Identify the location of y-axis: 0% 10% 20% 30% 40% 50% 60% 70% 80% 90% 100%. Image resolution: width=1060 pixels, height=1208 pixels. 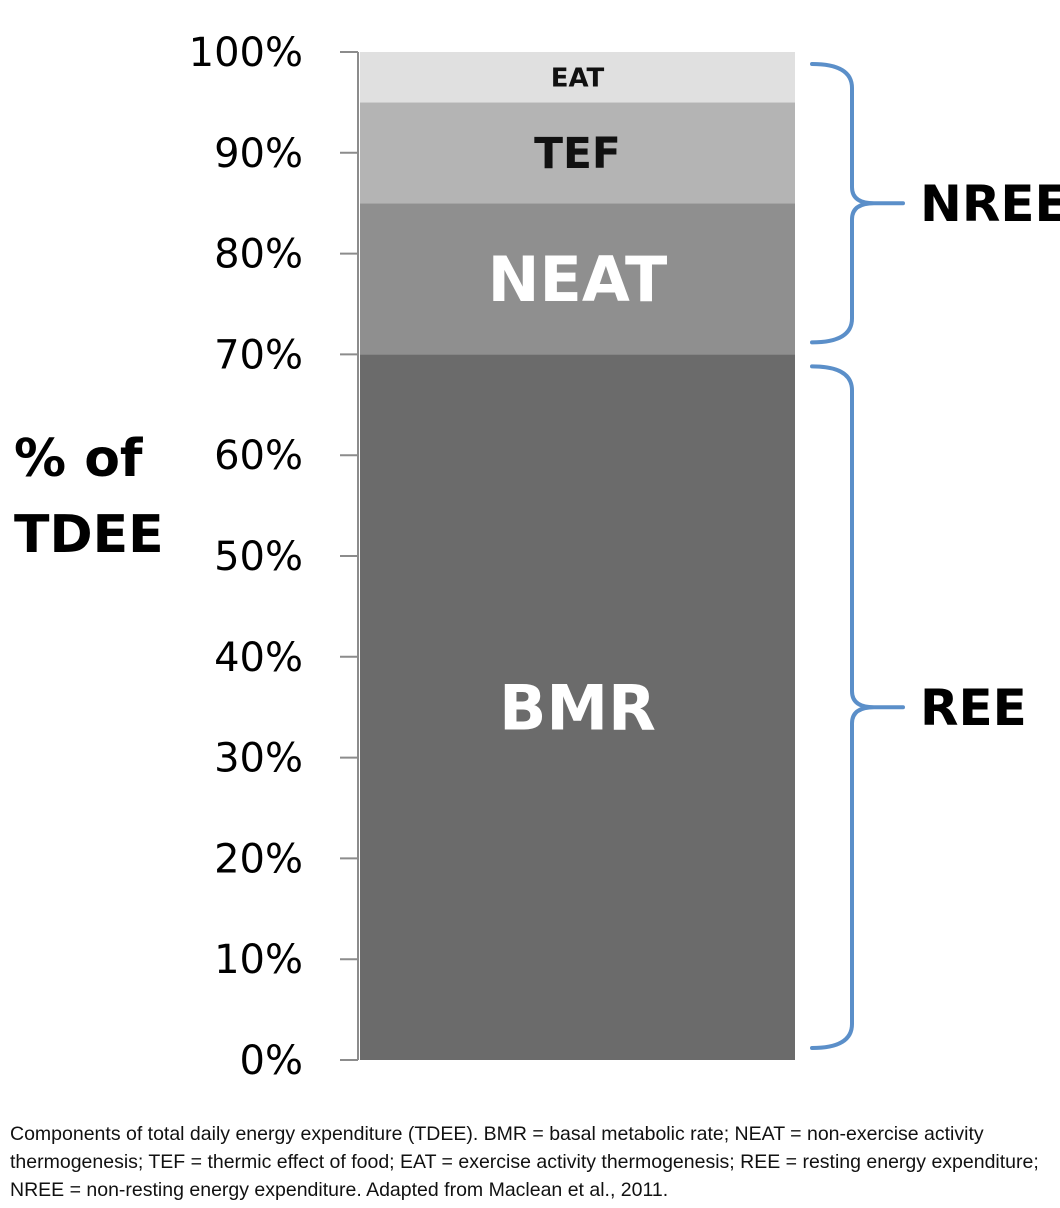
(274, 557).